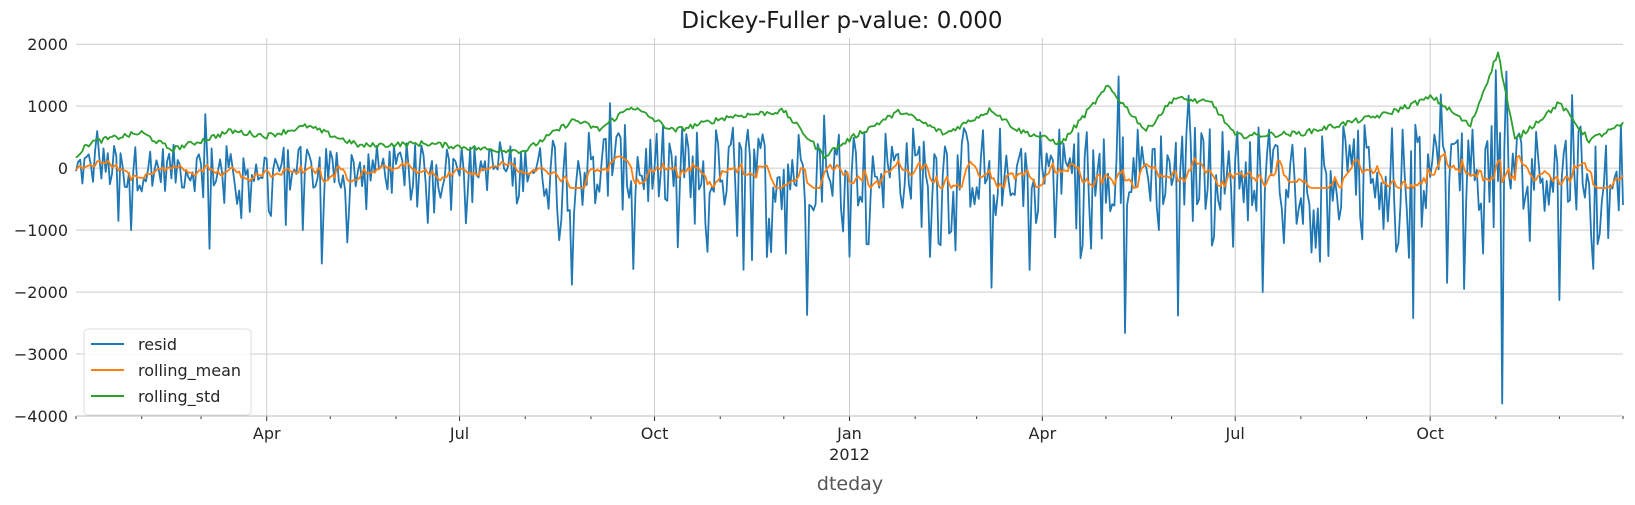 This screenshot has height=505, width=1635. What do you see at coordinates (179, 397) in the screenshot?
I see `legend-label: rolling_std` at bounding box center [179, 397].